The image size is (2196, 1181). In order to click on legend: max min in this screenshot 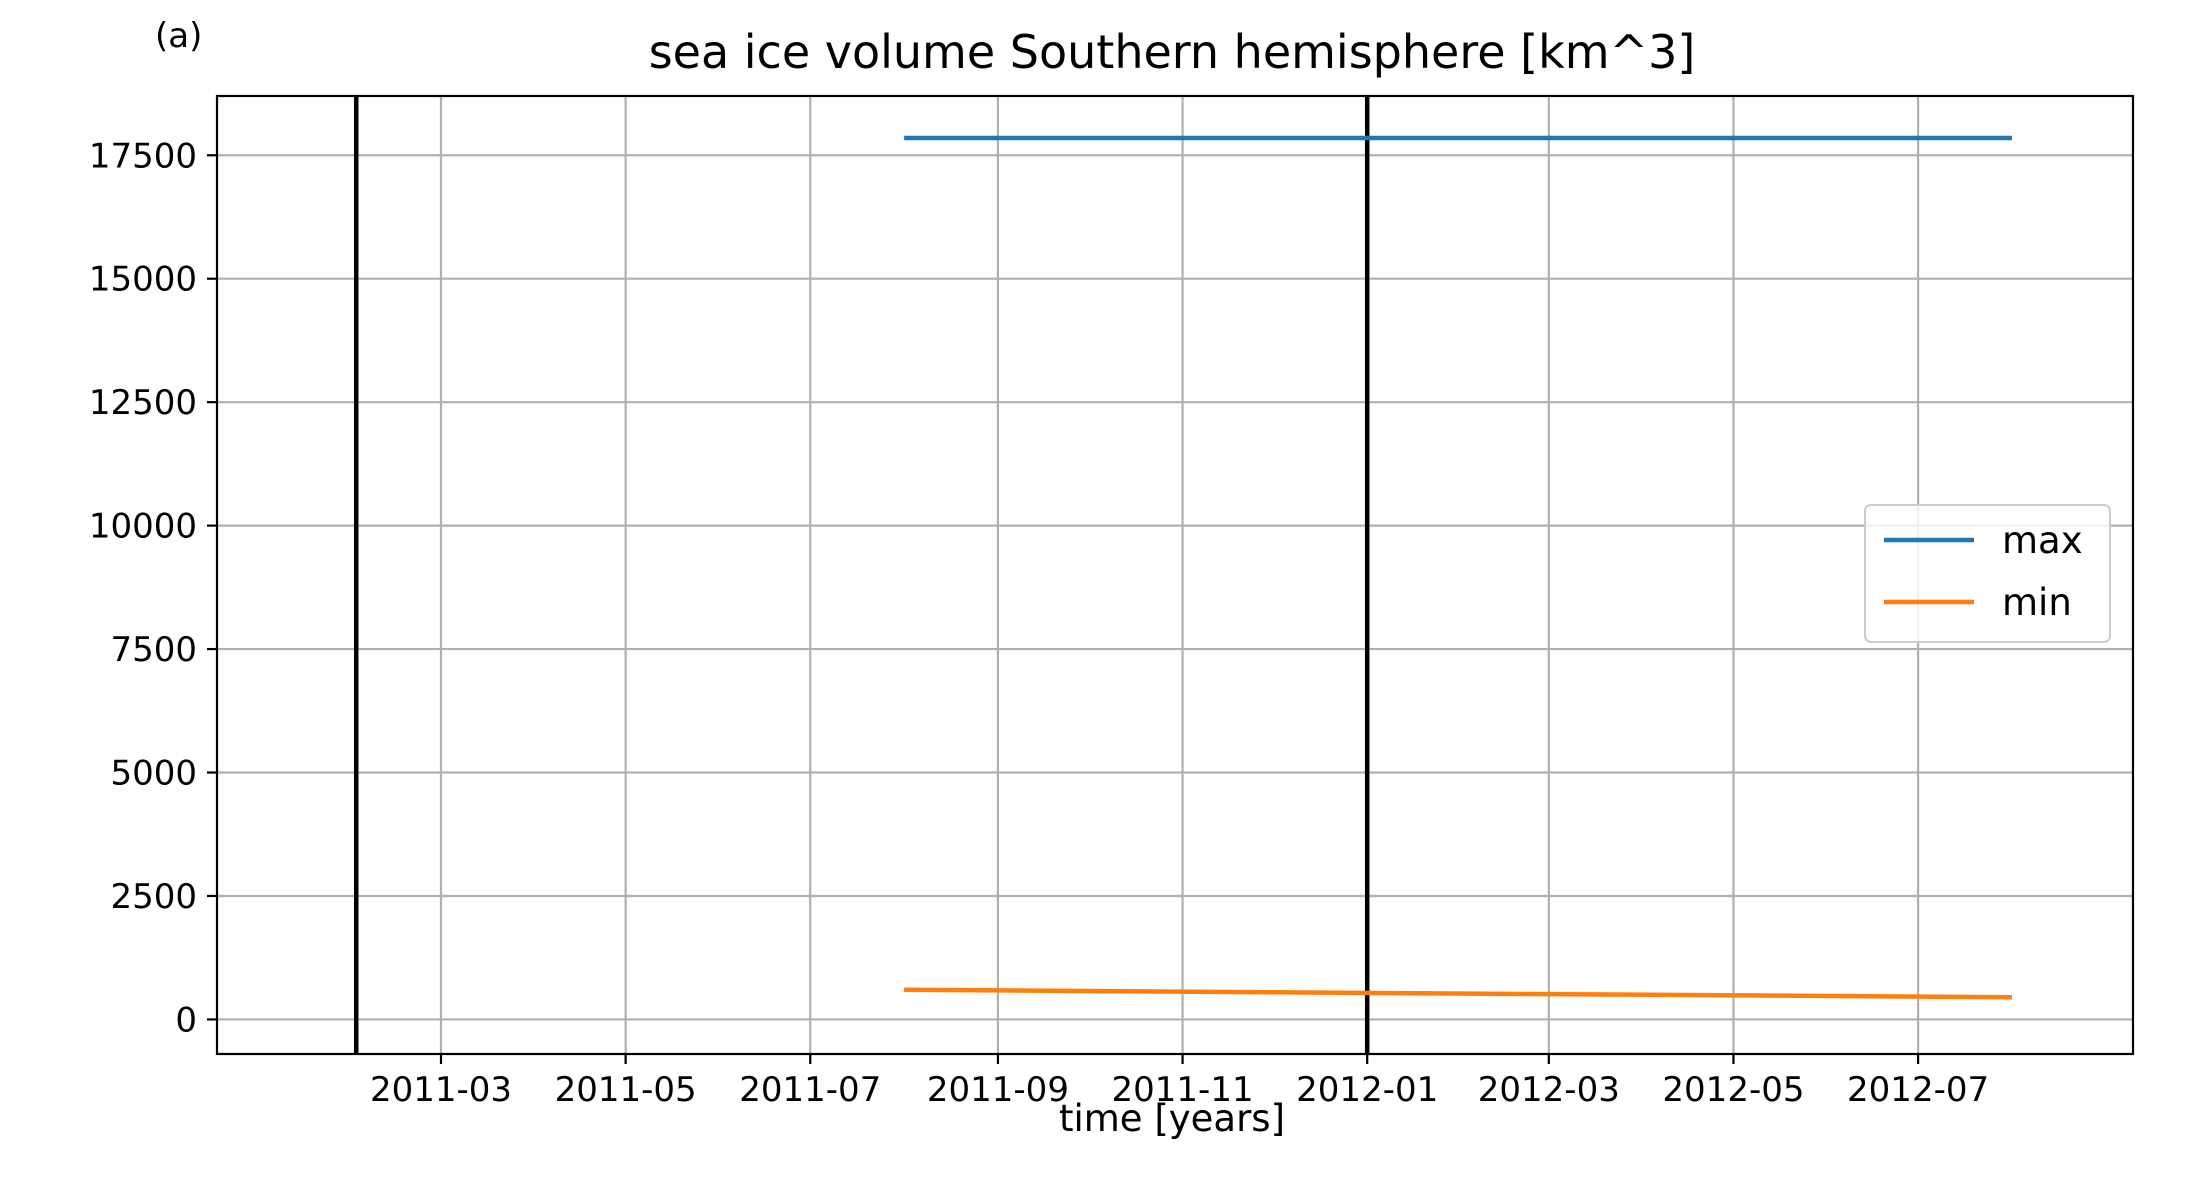, I will do `click(1987, 573)`.